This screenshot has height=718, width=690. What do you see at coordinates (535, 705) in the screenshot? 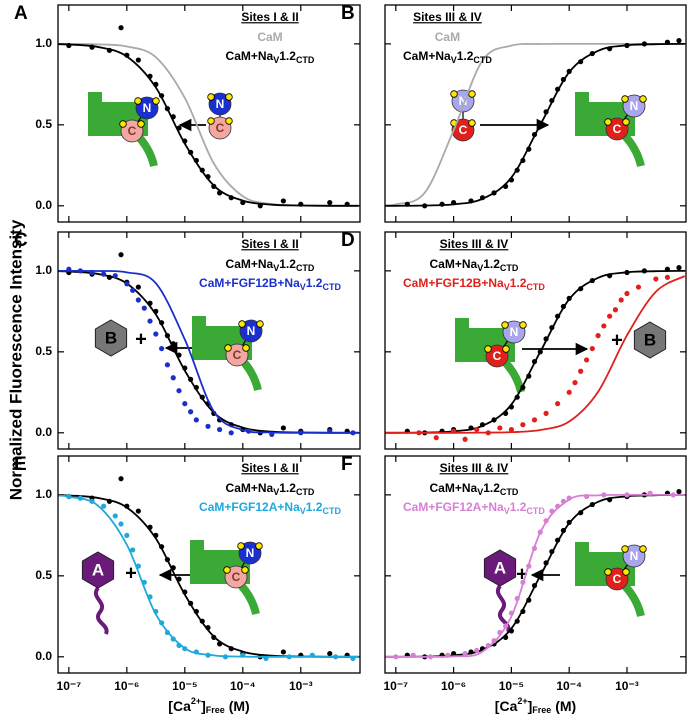
I see `x-axis-label: [Ca2+]Free (M)` at bounding box center [535, 705].